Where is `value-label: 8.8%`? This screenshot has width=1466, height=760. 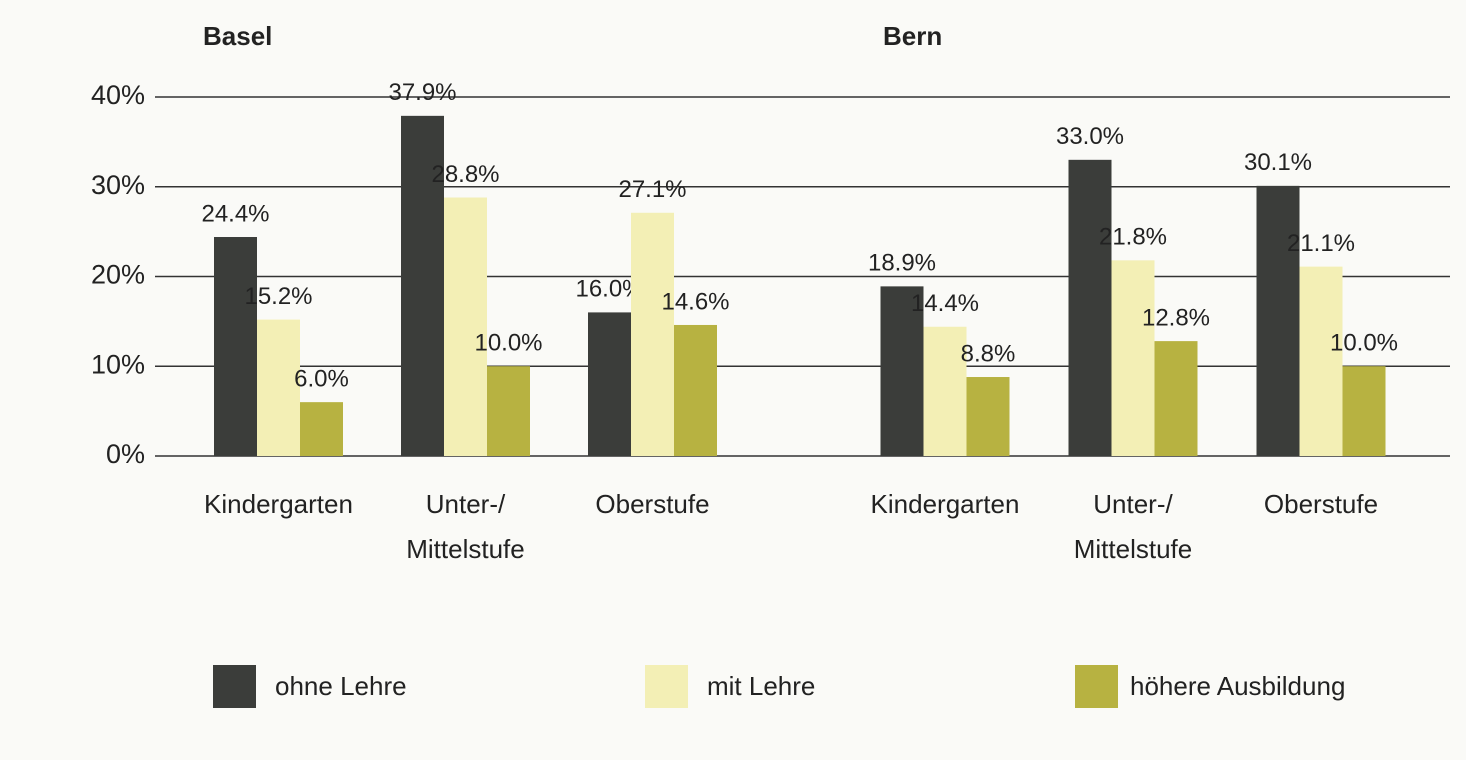
value-label: 8.8% is located at coordinates (988, 353).